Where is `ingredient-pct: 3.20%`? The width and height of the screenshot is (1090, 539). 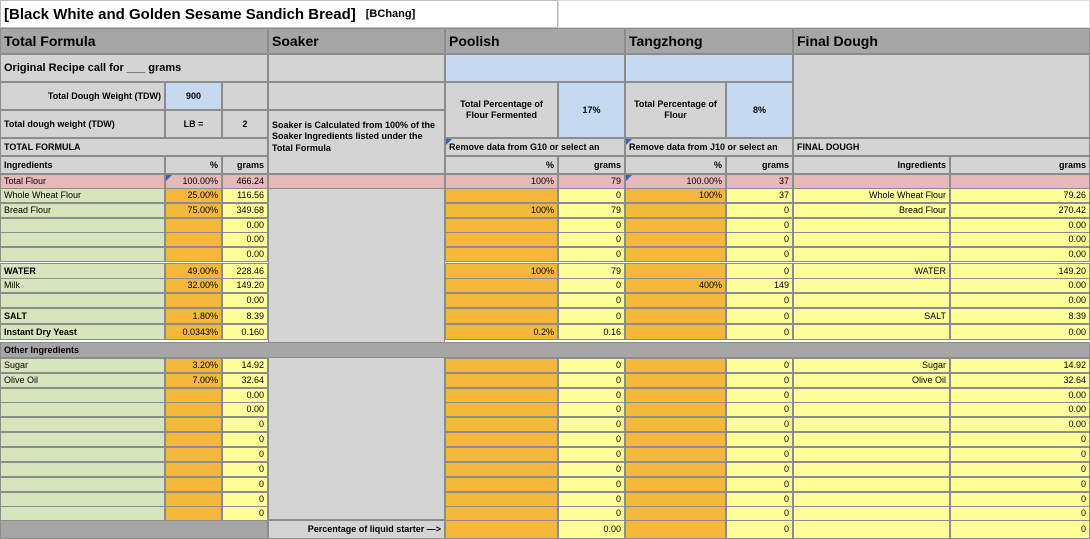
ingredient-pct: 3.20% is located at coordinates (193, 365).